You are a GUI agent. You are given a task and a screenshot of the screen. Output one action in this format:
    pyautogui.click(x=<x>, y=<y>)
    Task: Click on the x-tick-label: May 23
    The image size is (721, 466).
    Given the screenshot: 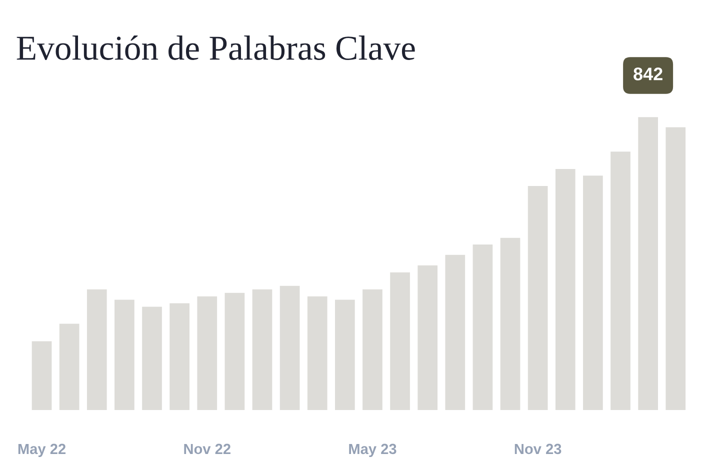 What is the action you would take?
    pyautogui.click(x=372, y=451)
    